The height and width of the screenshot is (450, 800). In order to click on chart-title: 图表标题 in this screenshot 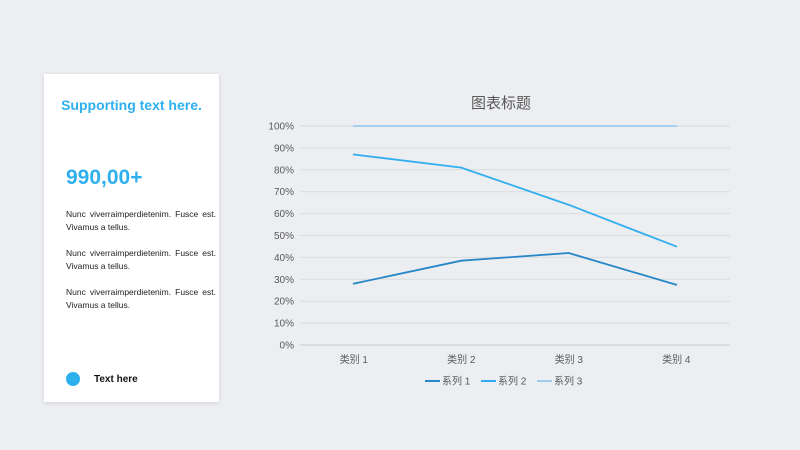, I will do `click(501, 103)`.